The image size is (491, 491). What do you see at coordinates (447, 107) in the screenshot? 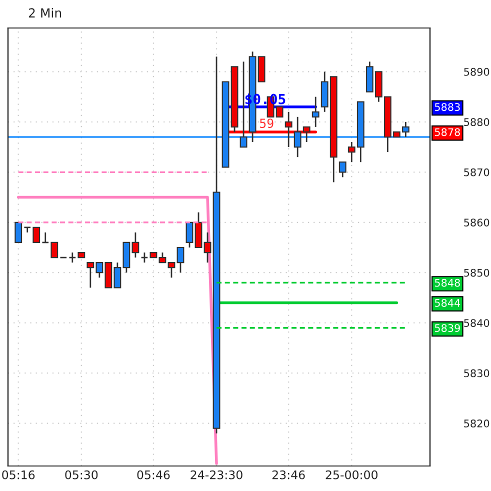
I see `y2-tick-label: 5883` at bounding box center [447, 107].